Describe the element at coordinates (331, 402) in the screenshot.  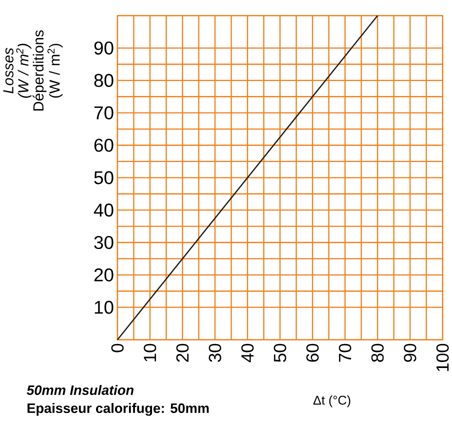
I see `x-axis-title: Δt (°C)` at that location.